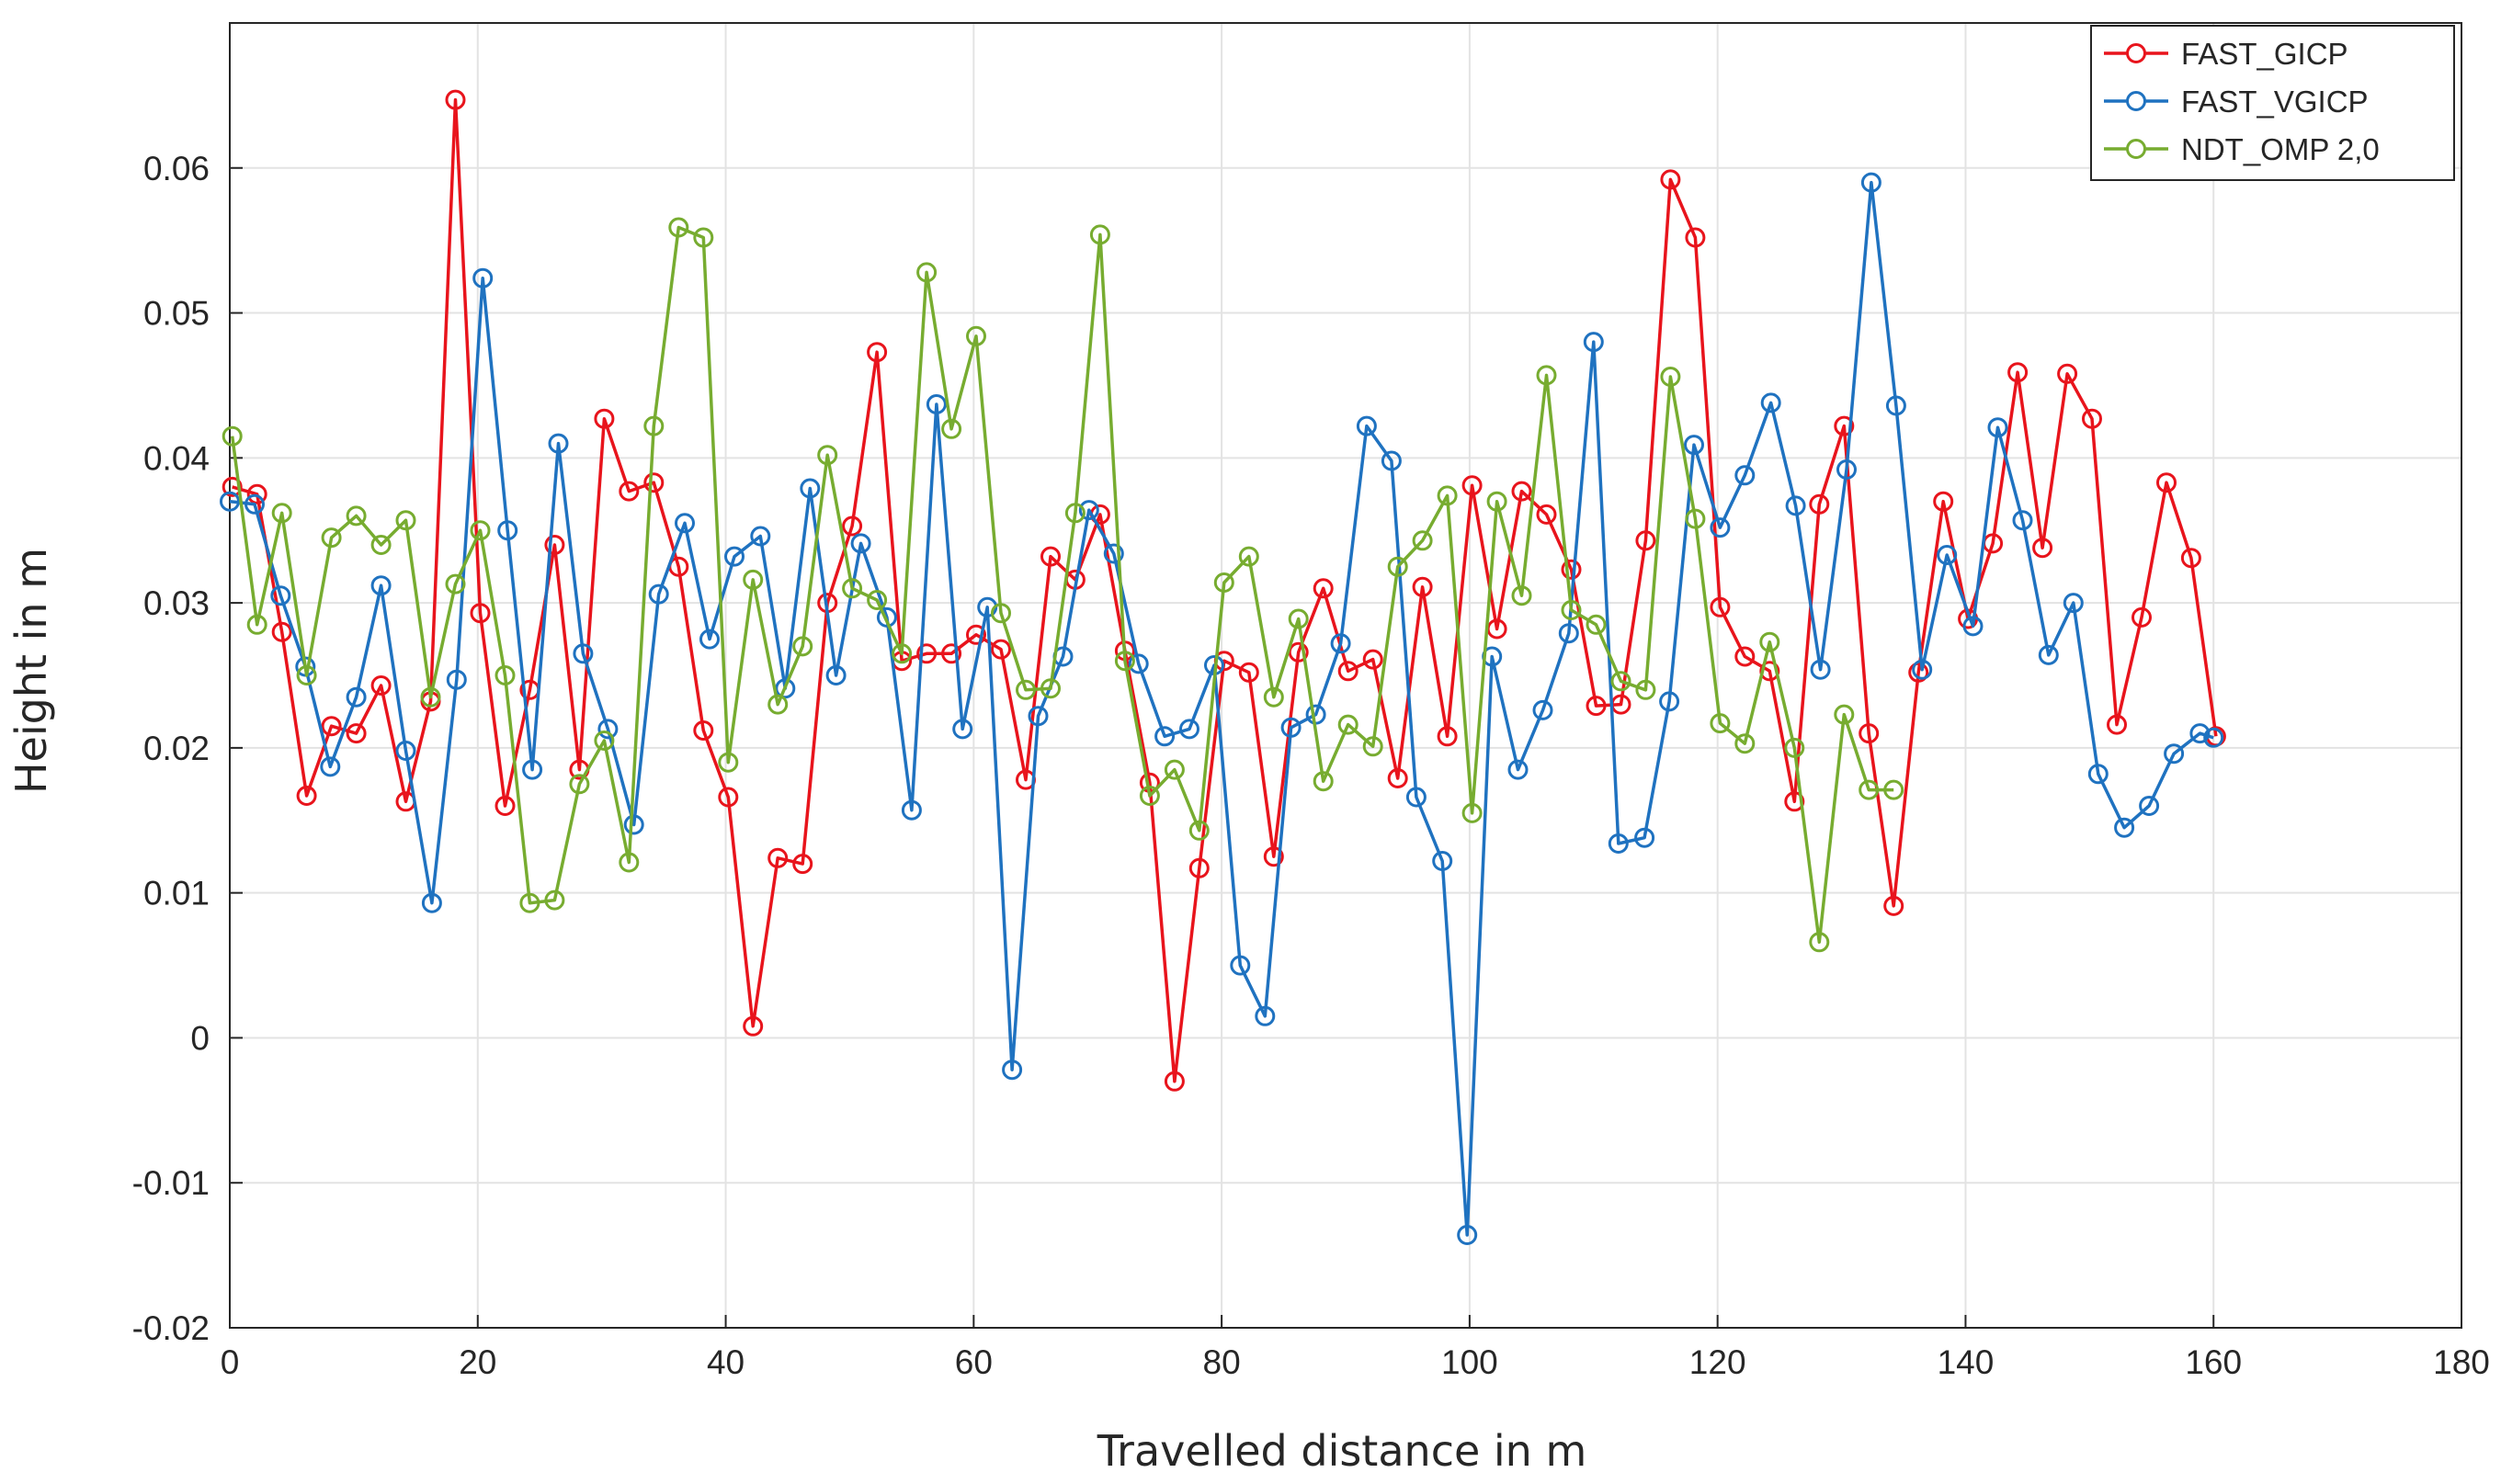 The width and height of the screenshot is (2501, 1484). I want to click on legend-box, so click(2272, 103).